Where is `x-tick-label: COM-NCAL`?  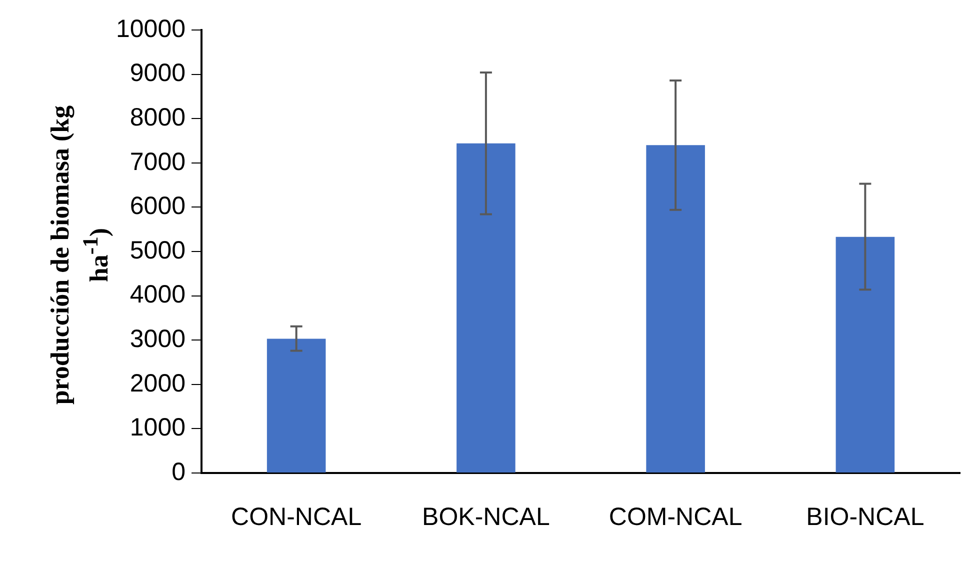 x-tick-label: COM-NCAL is located at coordinates (675, 516).